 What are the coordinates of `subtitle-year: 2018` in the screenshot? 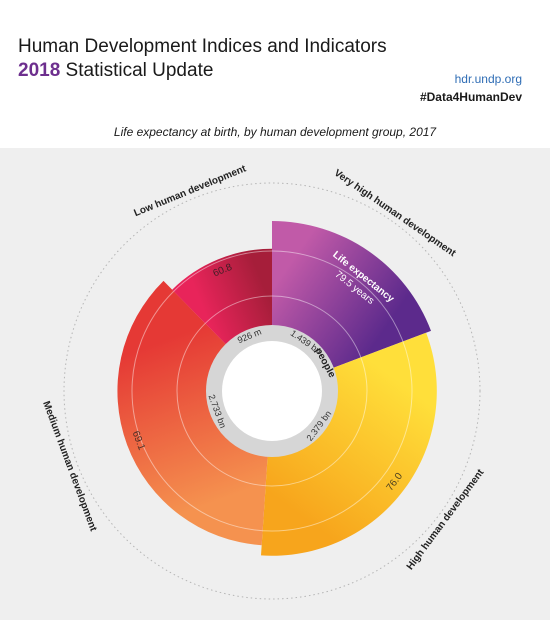 It's located at (39, 70).